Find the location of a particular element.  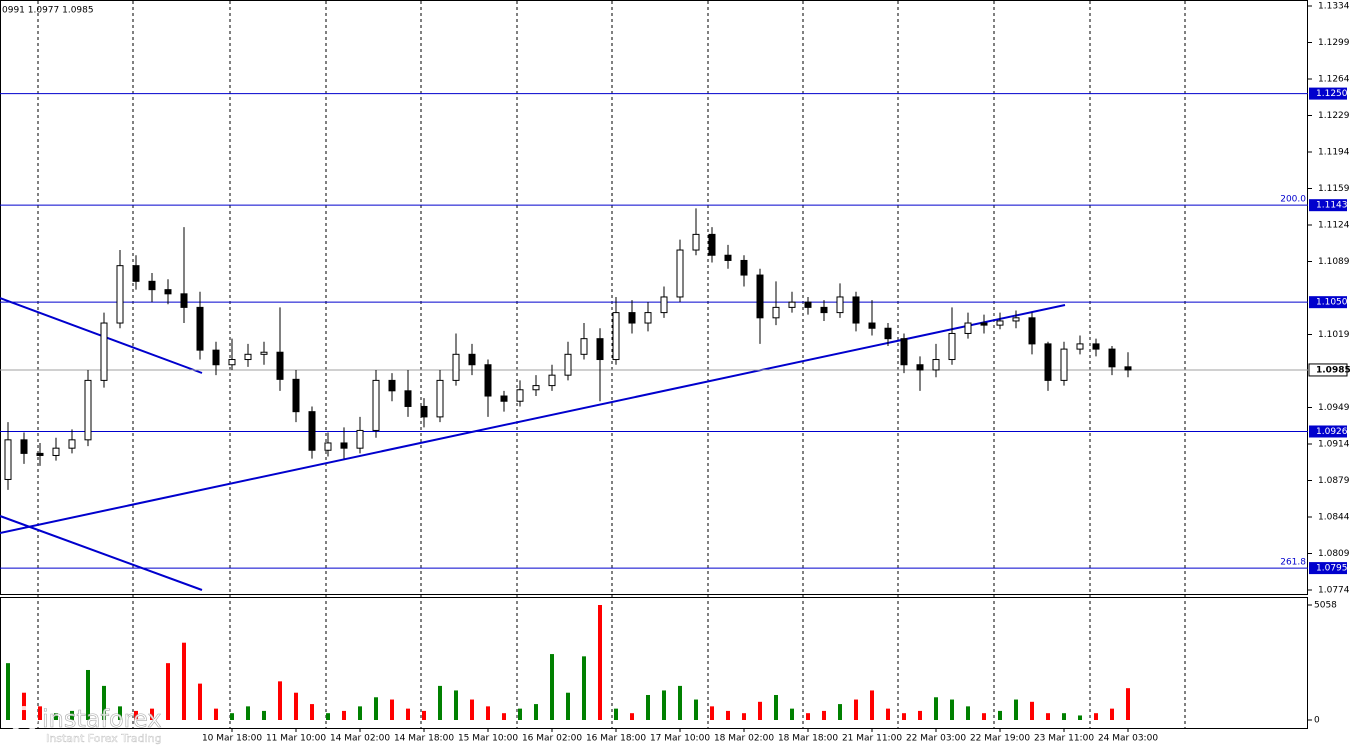

level-label: 1.1143 is located at coordinates (1332, 206).